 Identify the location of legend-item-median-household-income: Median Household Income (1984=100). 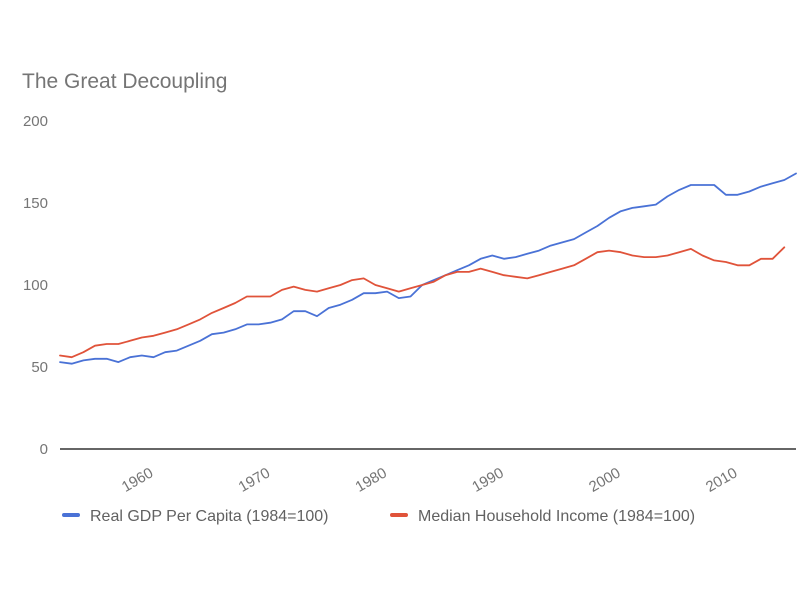
(542, 516).